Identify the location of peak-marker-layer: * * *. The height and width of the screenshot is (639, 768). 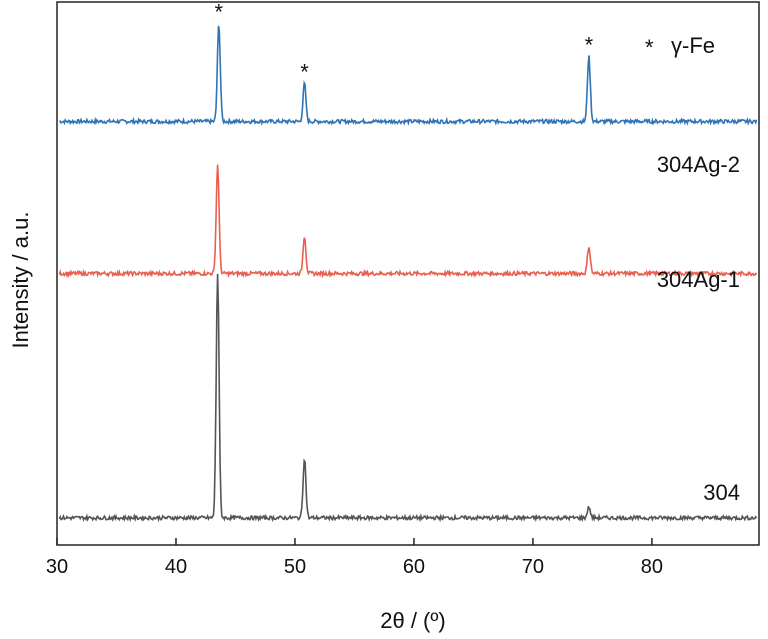
(404, 42).